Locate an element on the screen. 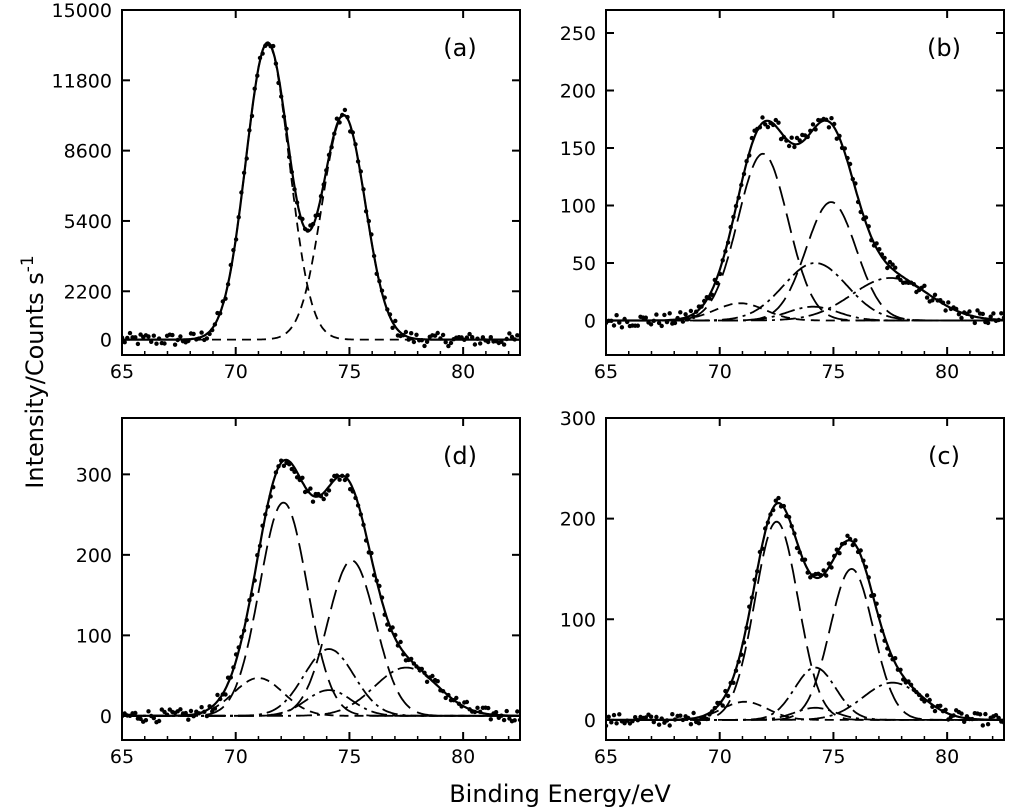 Image resolution: width=1021 pixels, height=807 pixels. y-tick-label: 100 is located at coordinates (578, 207).